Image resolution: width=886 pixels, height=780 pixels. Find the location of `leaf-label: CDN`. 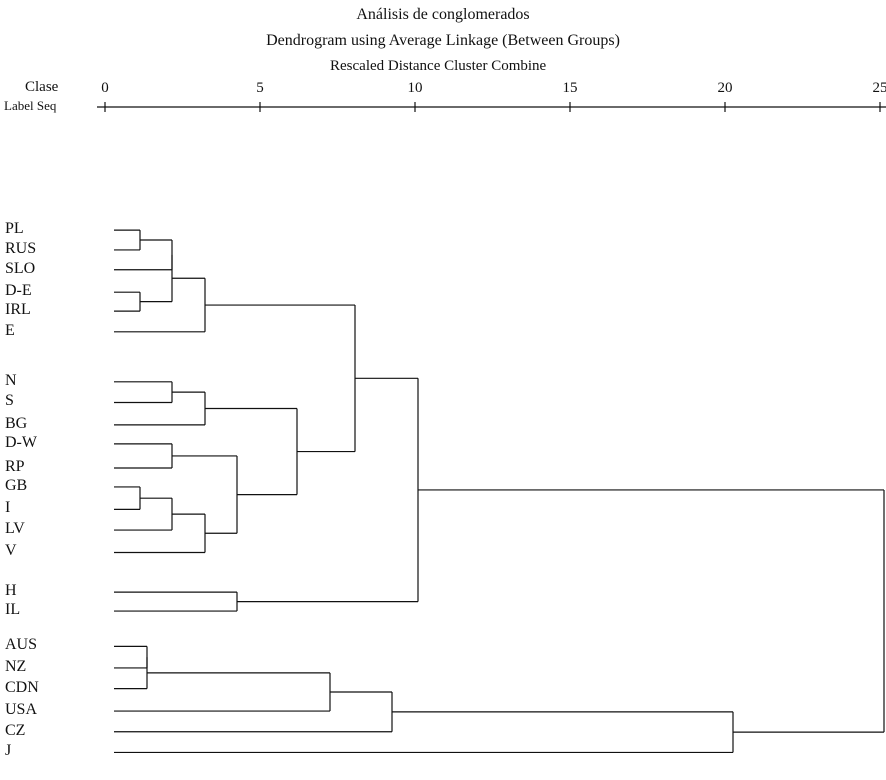

leaf-label: CDN is located at coordinates (22, 687).